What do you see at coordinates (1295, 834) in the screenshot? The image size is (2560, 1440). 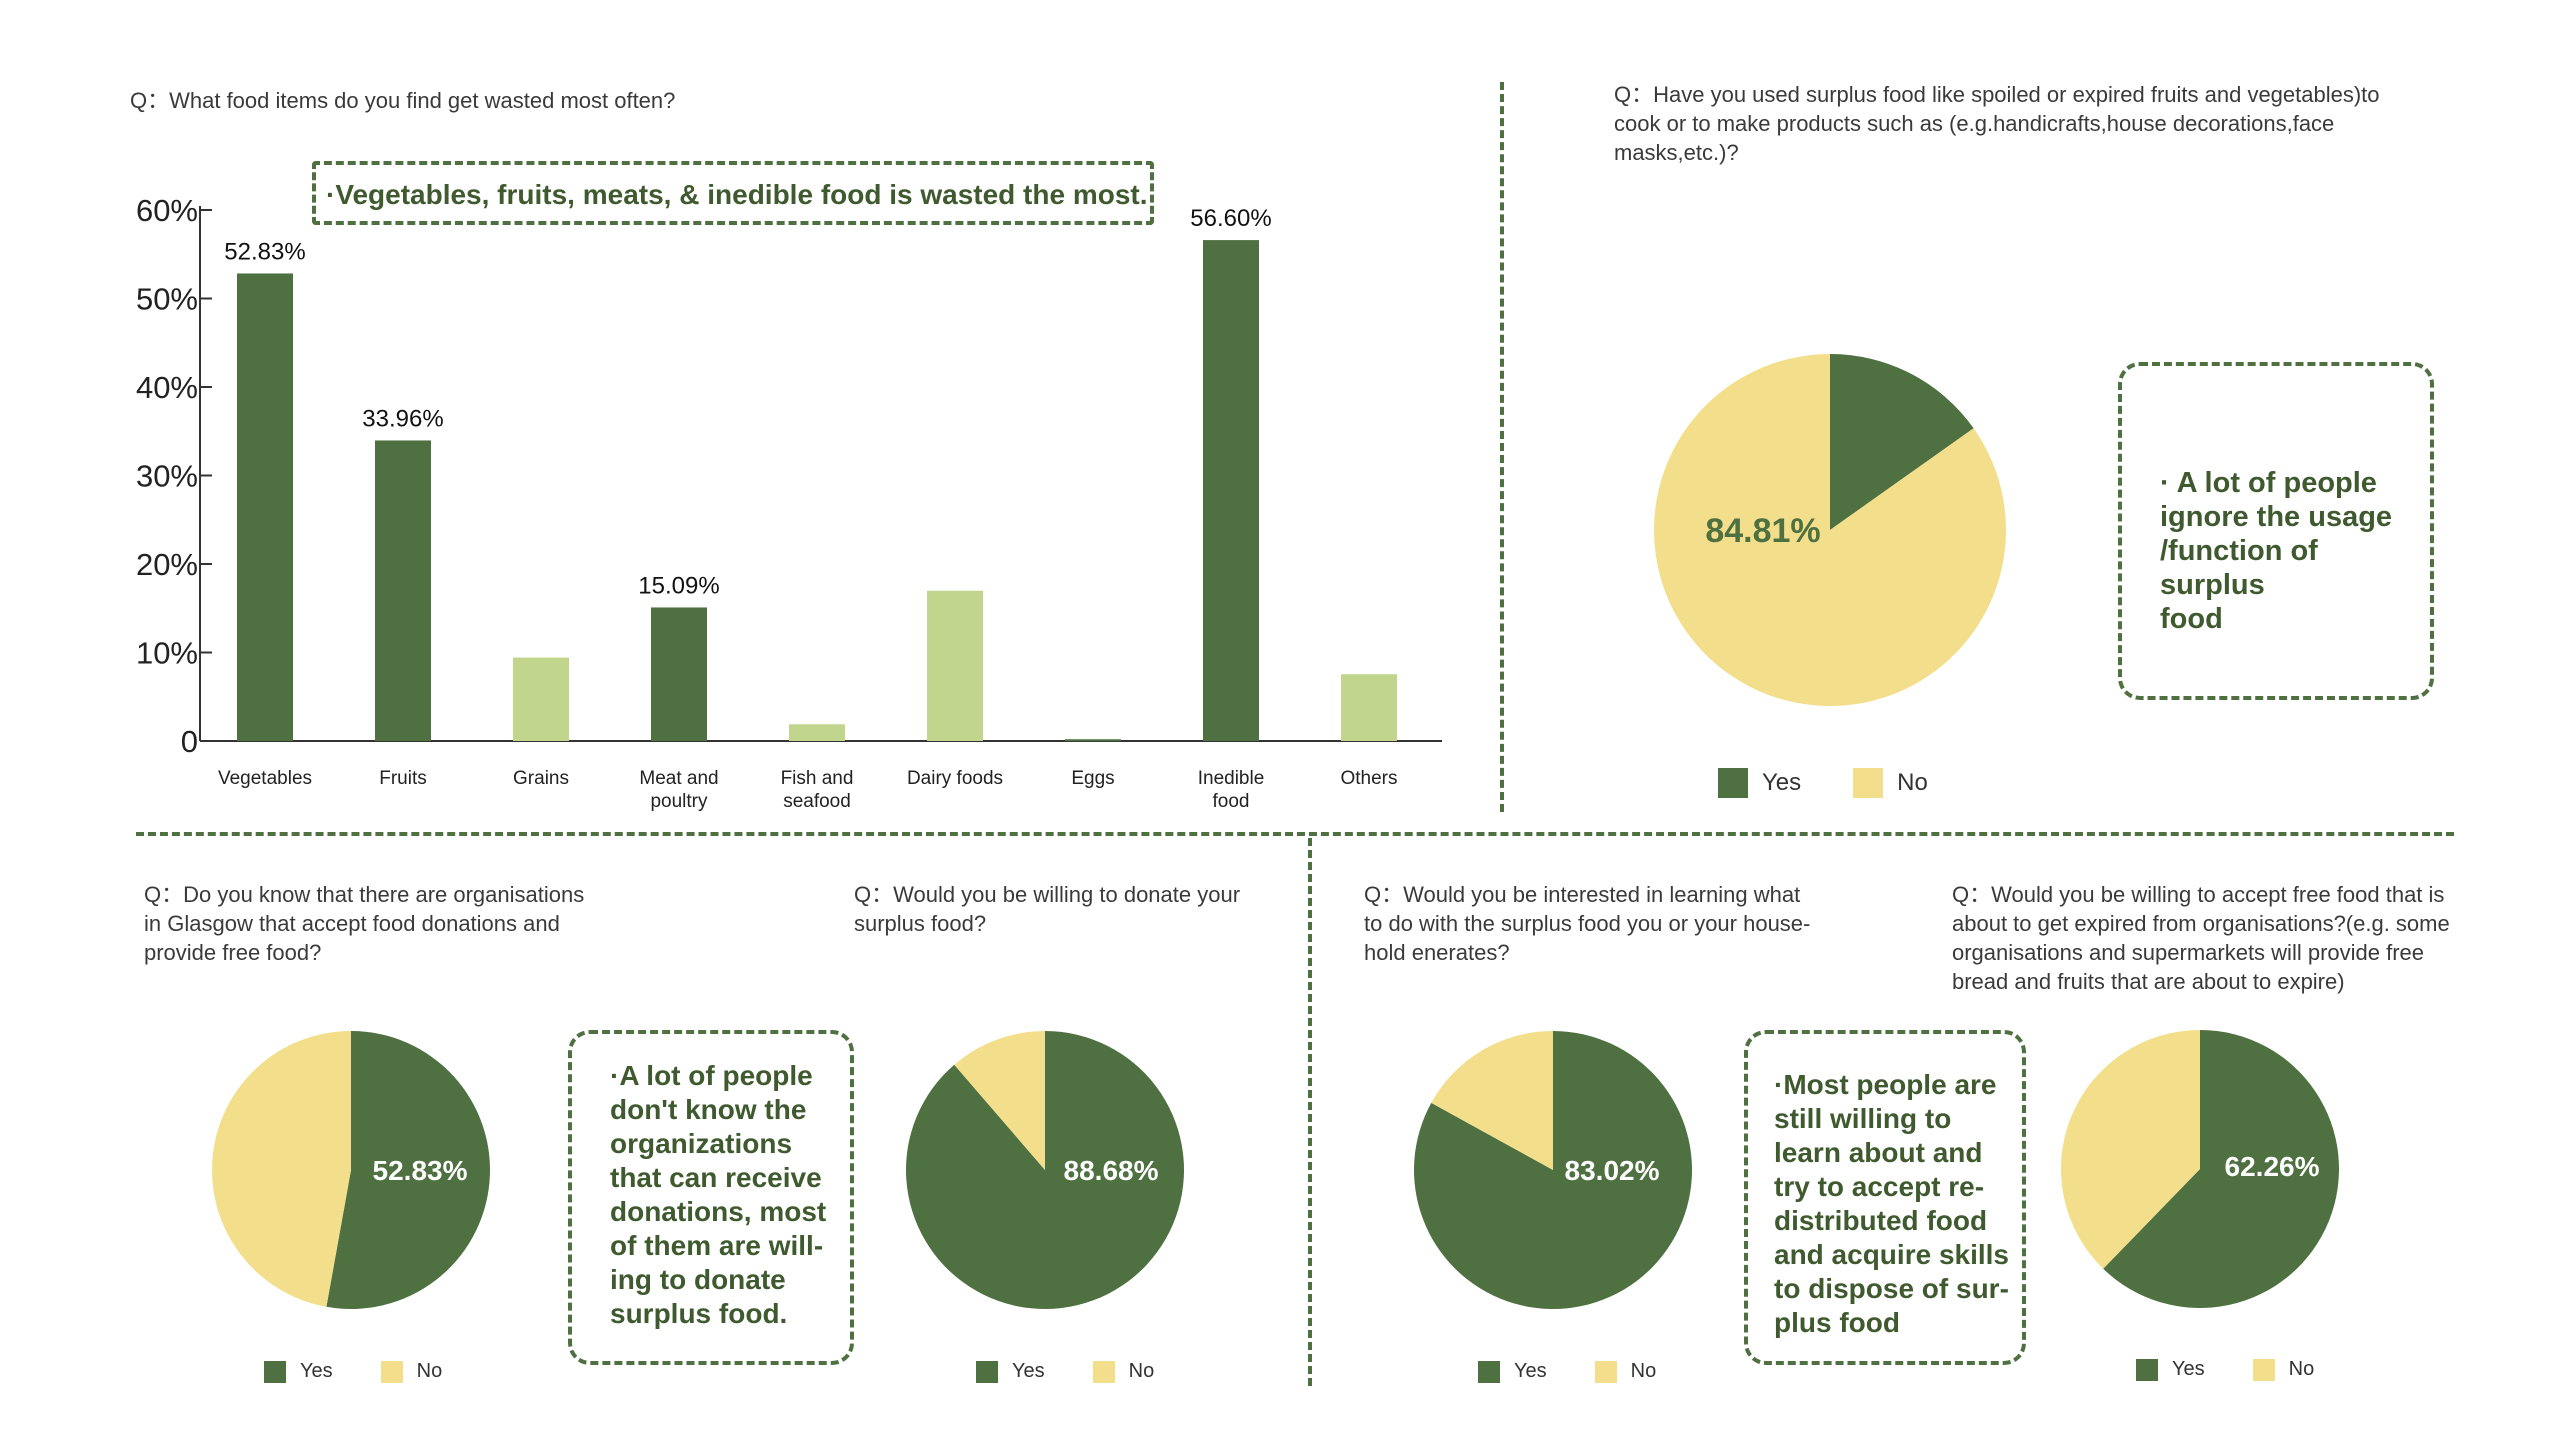 I see `divider-horizontal` at bounding box center [1295, 834].